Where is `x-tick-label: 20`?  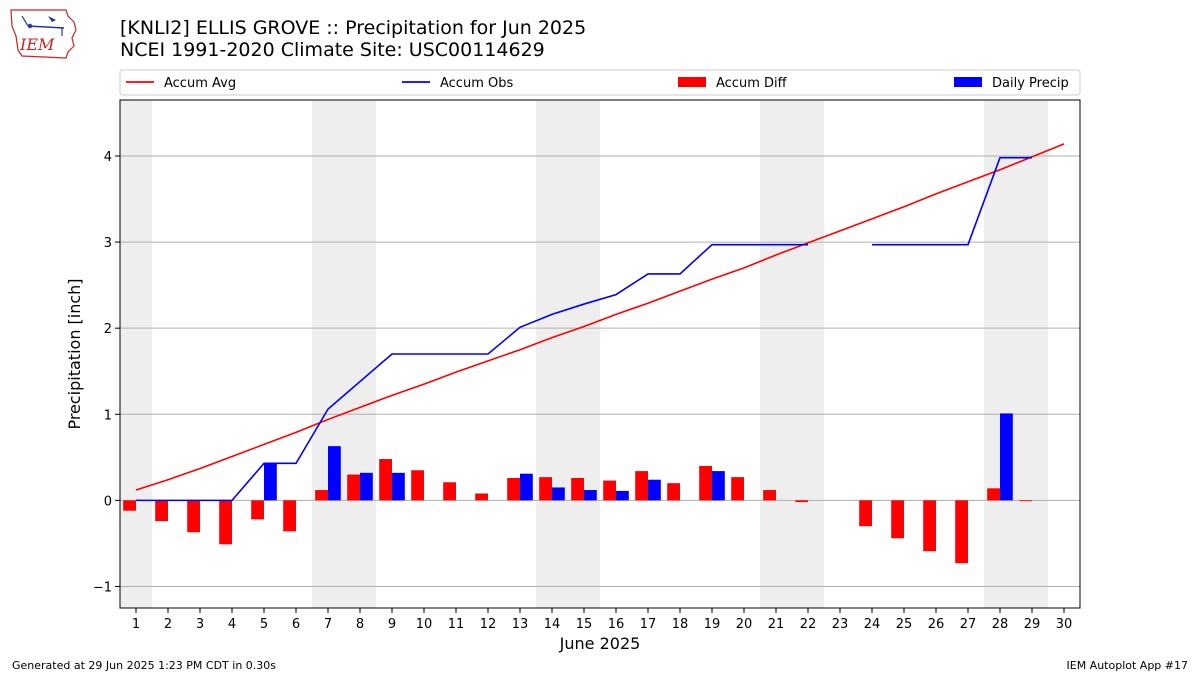
x-tick-label: 20 is located at coordinates (744, 624).